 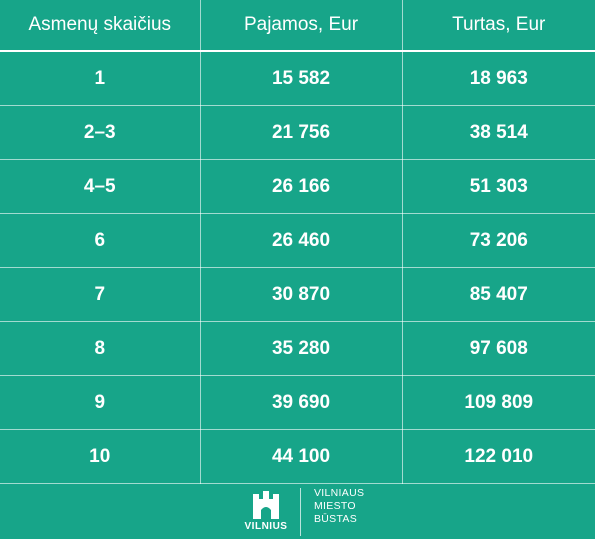 I want to click on cell-household-size: 10, so click(x=100, y=456).